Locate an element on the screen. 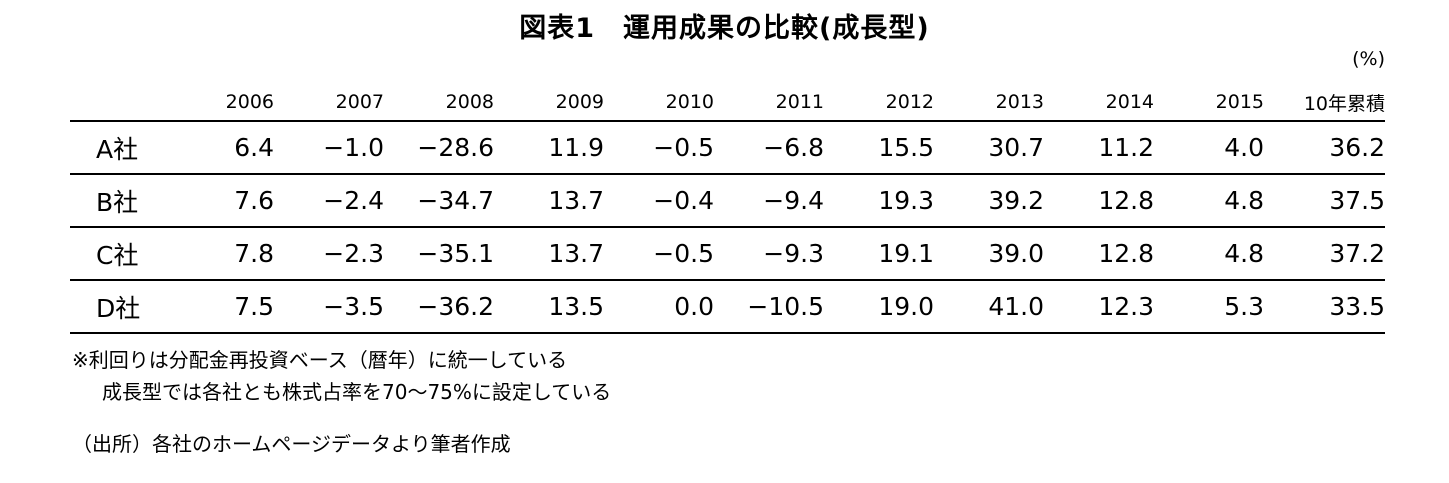 This screenshot has width=1449, height=483. value-cell: 7.5 is located at coordinates (225, 307).